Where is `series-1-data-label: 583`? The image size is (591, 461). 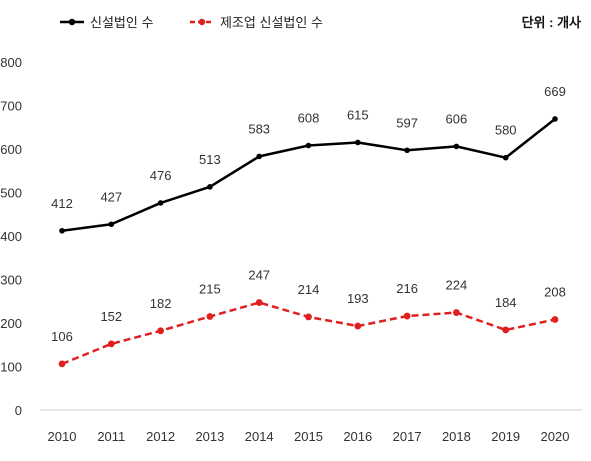
series-1-data-label: 583 is located at coordinates (259, 128).